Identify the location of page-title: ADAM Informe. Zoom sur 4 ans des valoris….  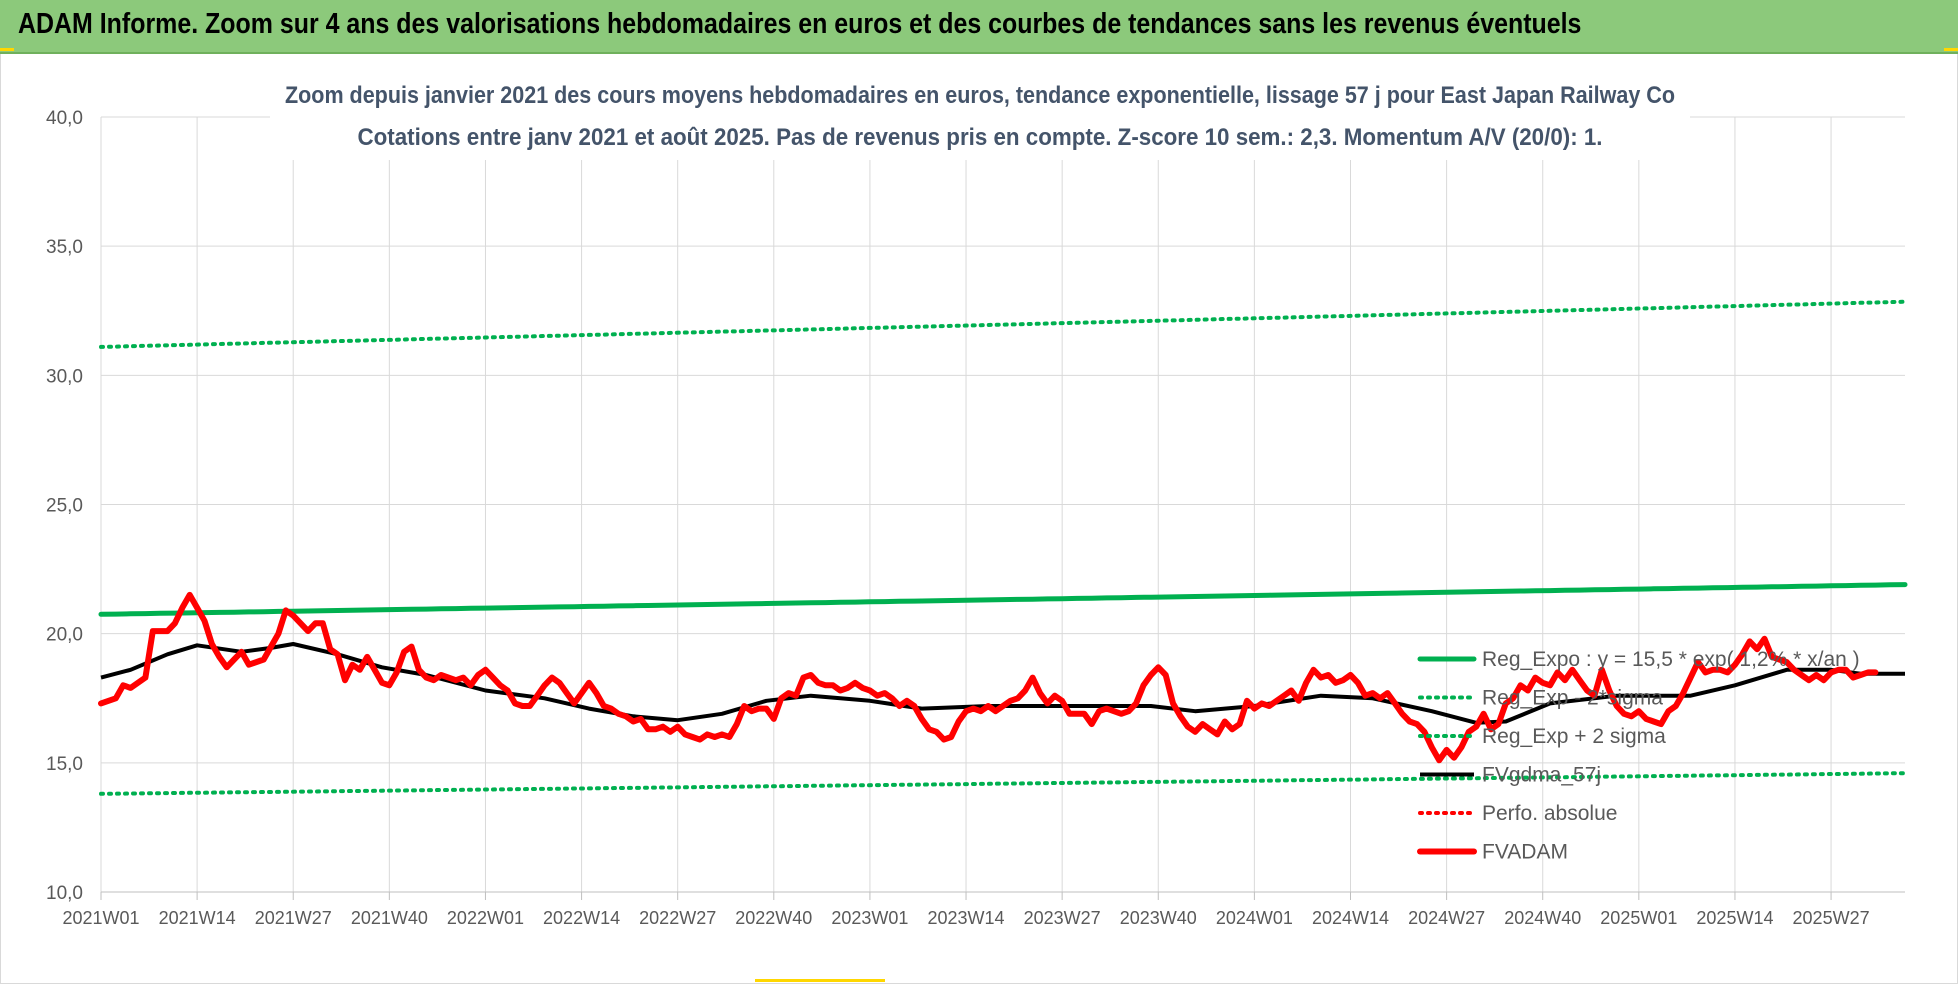
(800, 24).